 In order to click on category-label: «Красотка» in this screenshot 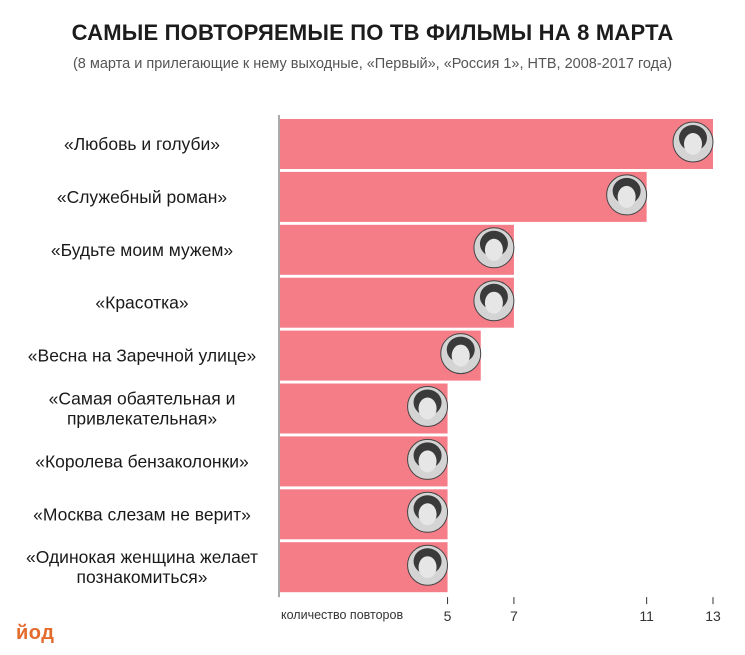, I will do `click(141, 303)`.